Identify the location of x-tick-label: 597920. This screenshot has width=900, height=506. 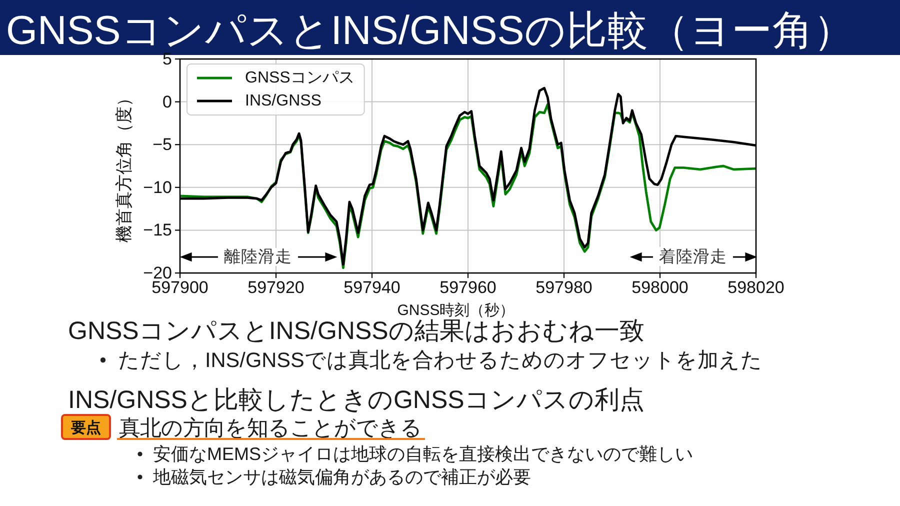
(276, 287).